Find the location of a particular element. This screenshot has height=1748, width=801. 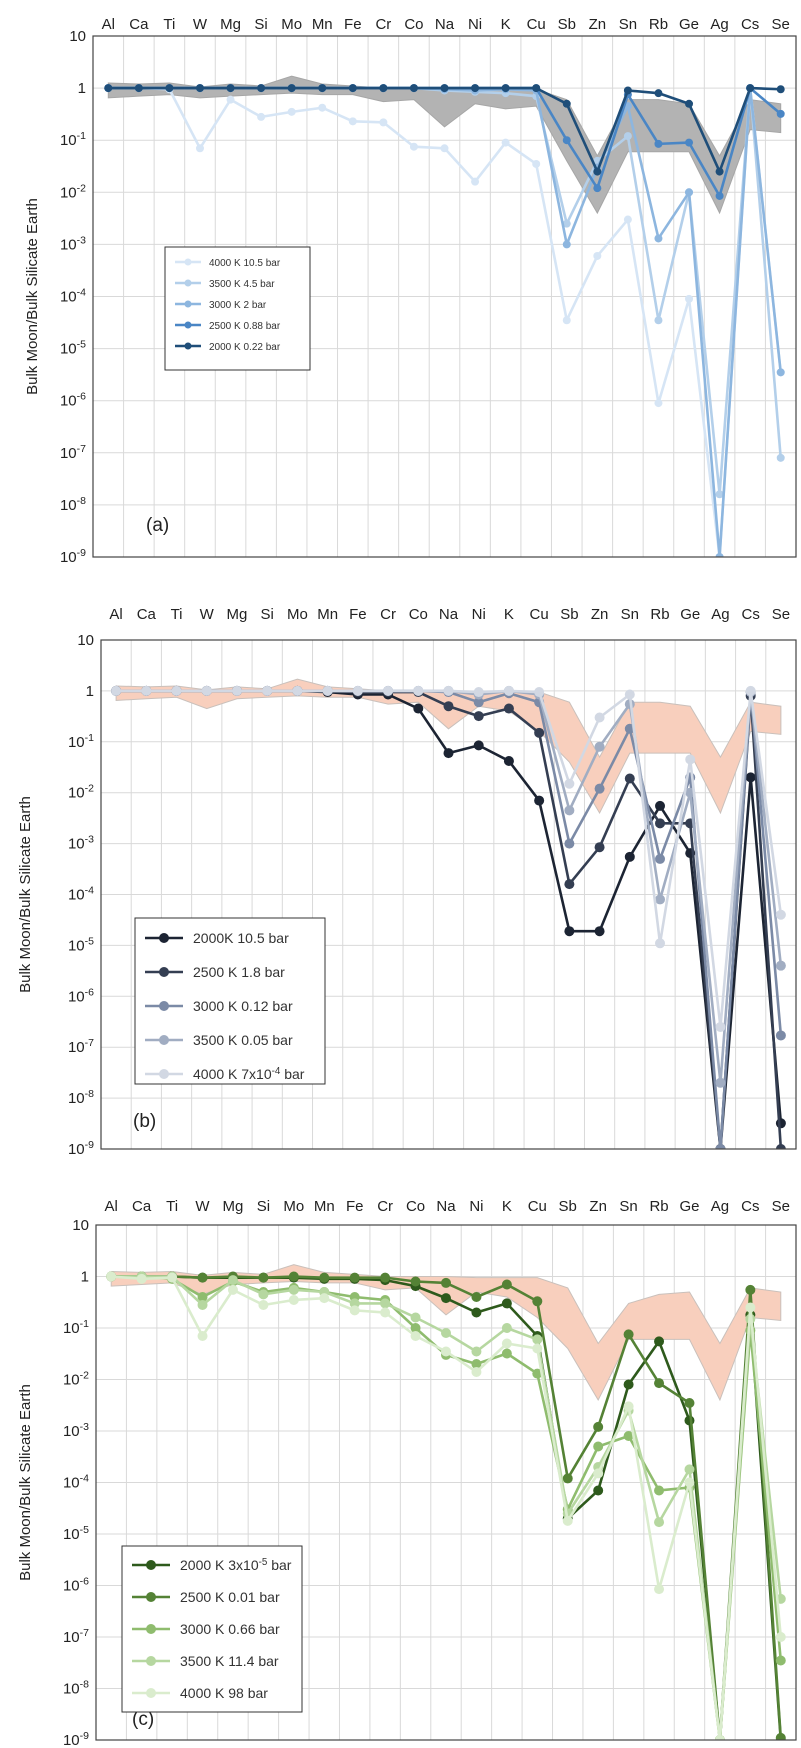

y-tick-label-exp: -1 is located at coordinates (81, 136).